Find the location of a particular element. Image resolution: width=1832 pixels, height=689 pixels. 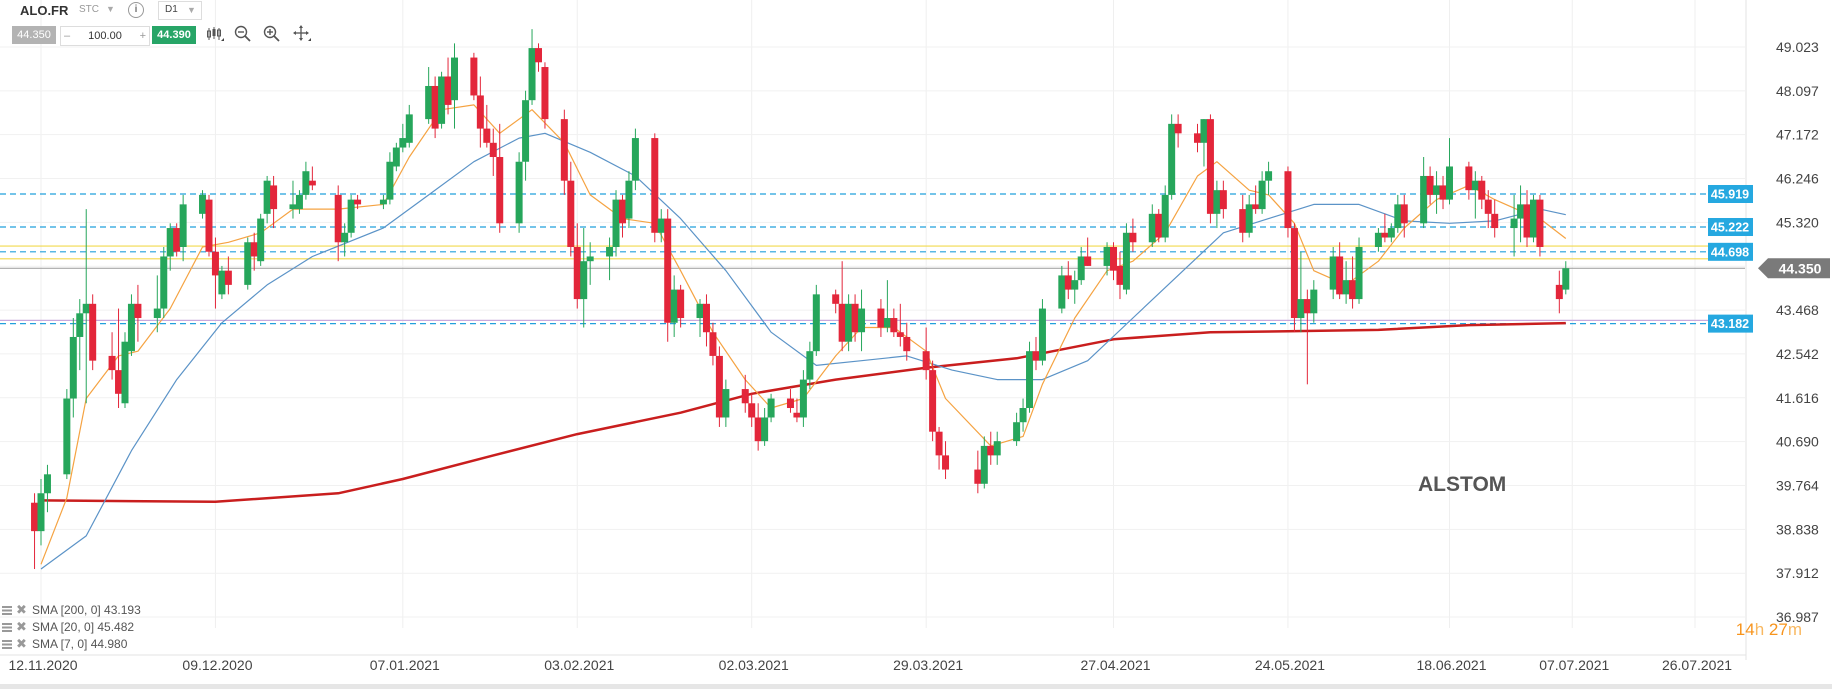

level-label-text: 44.698 is located at coordinates (1730, 252).